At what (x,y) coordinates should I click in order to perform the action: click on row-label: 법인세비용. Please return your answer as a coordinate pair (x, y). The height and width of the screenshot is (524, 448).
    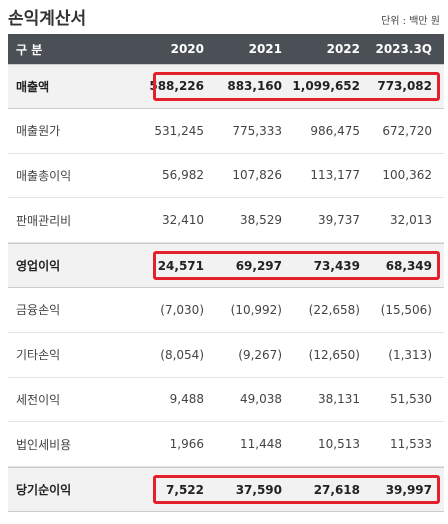
    Looking at the image, I should click on (44, 444).